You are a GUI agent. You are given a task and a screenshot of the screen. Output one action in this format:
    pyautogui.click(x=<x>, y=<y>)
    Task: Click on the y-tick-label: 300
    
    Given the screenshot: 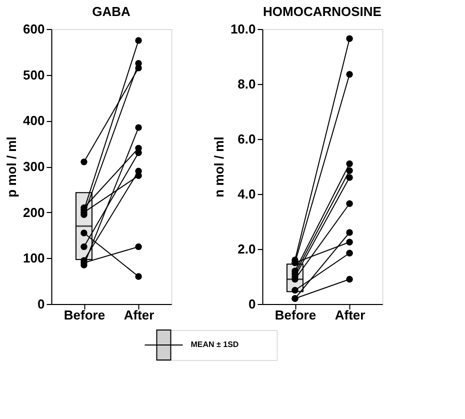 What is the action you would take?
    pyautogui.click(x=34, y=166)
    